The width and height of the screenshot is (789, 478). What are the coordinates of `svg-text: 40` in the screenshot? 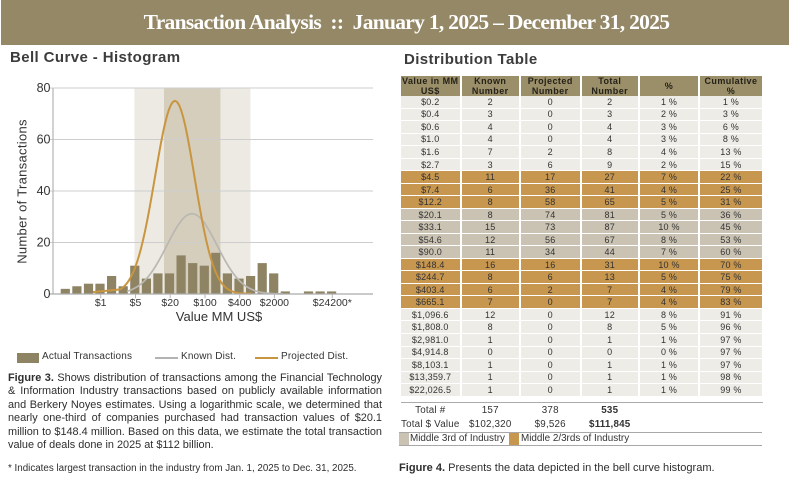 It's located at (44, 191).